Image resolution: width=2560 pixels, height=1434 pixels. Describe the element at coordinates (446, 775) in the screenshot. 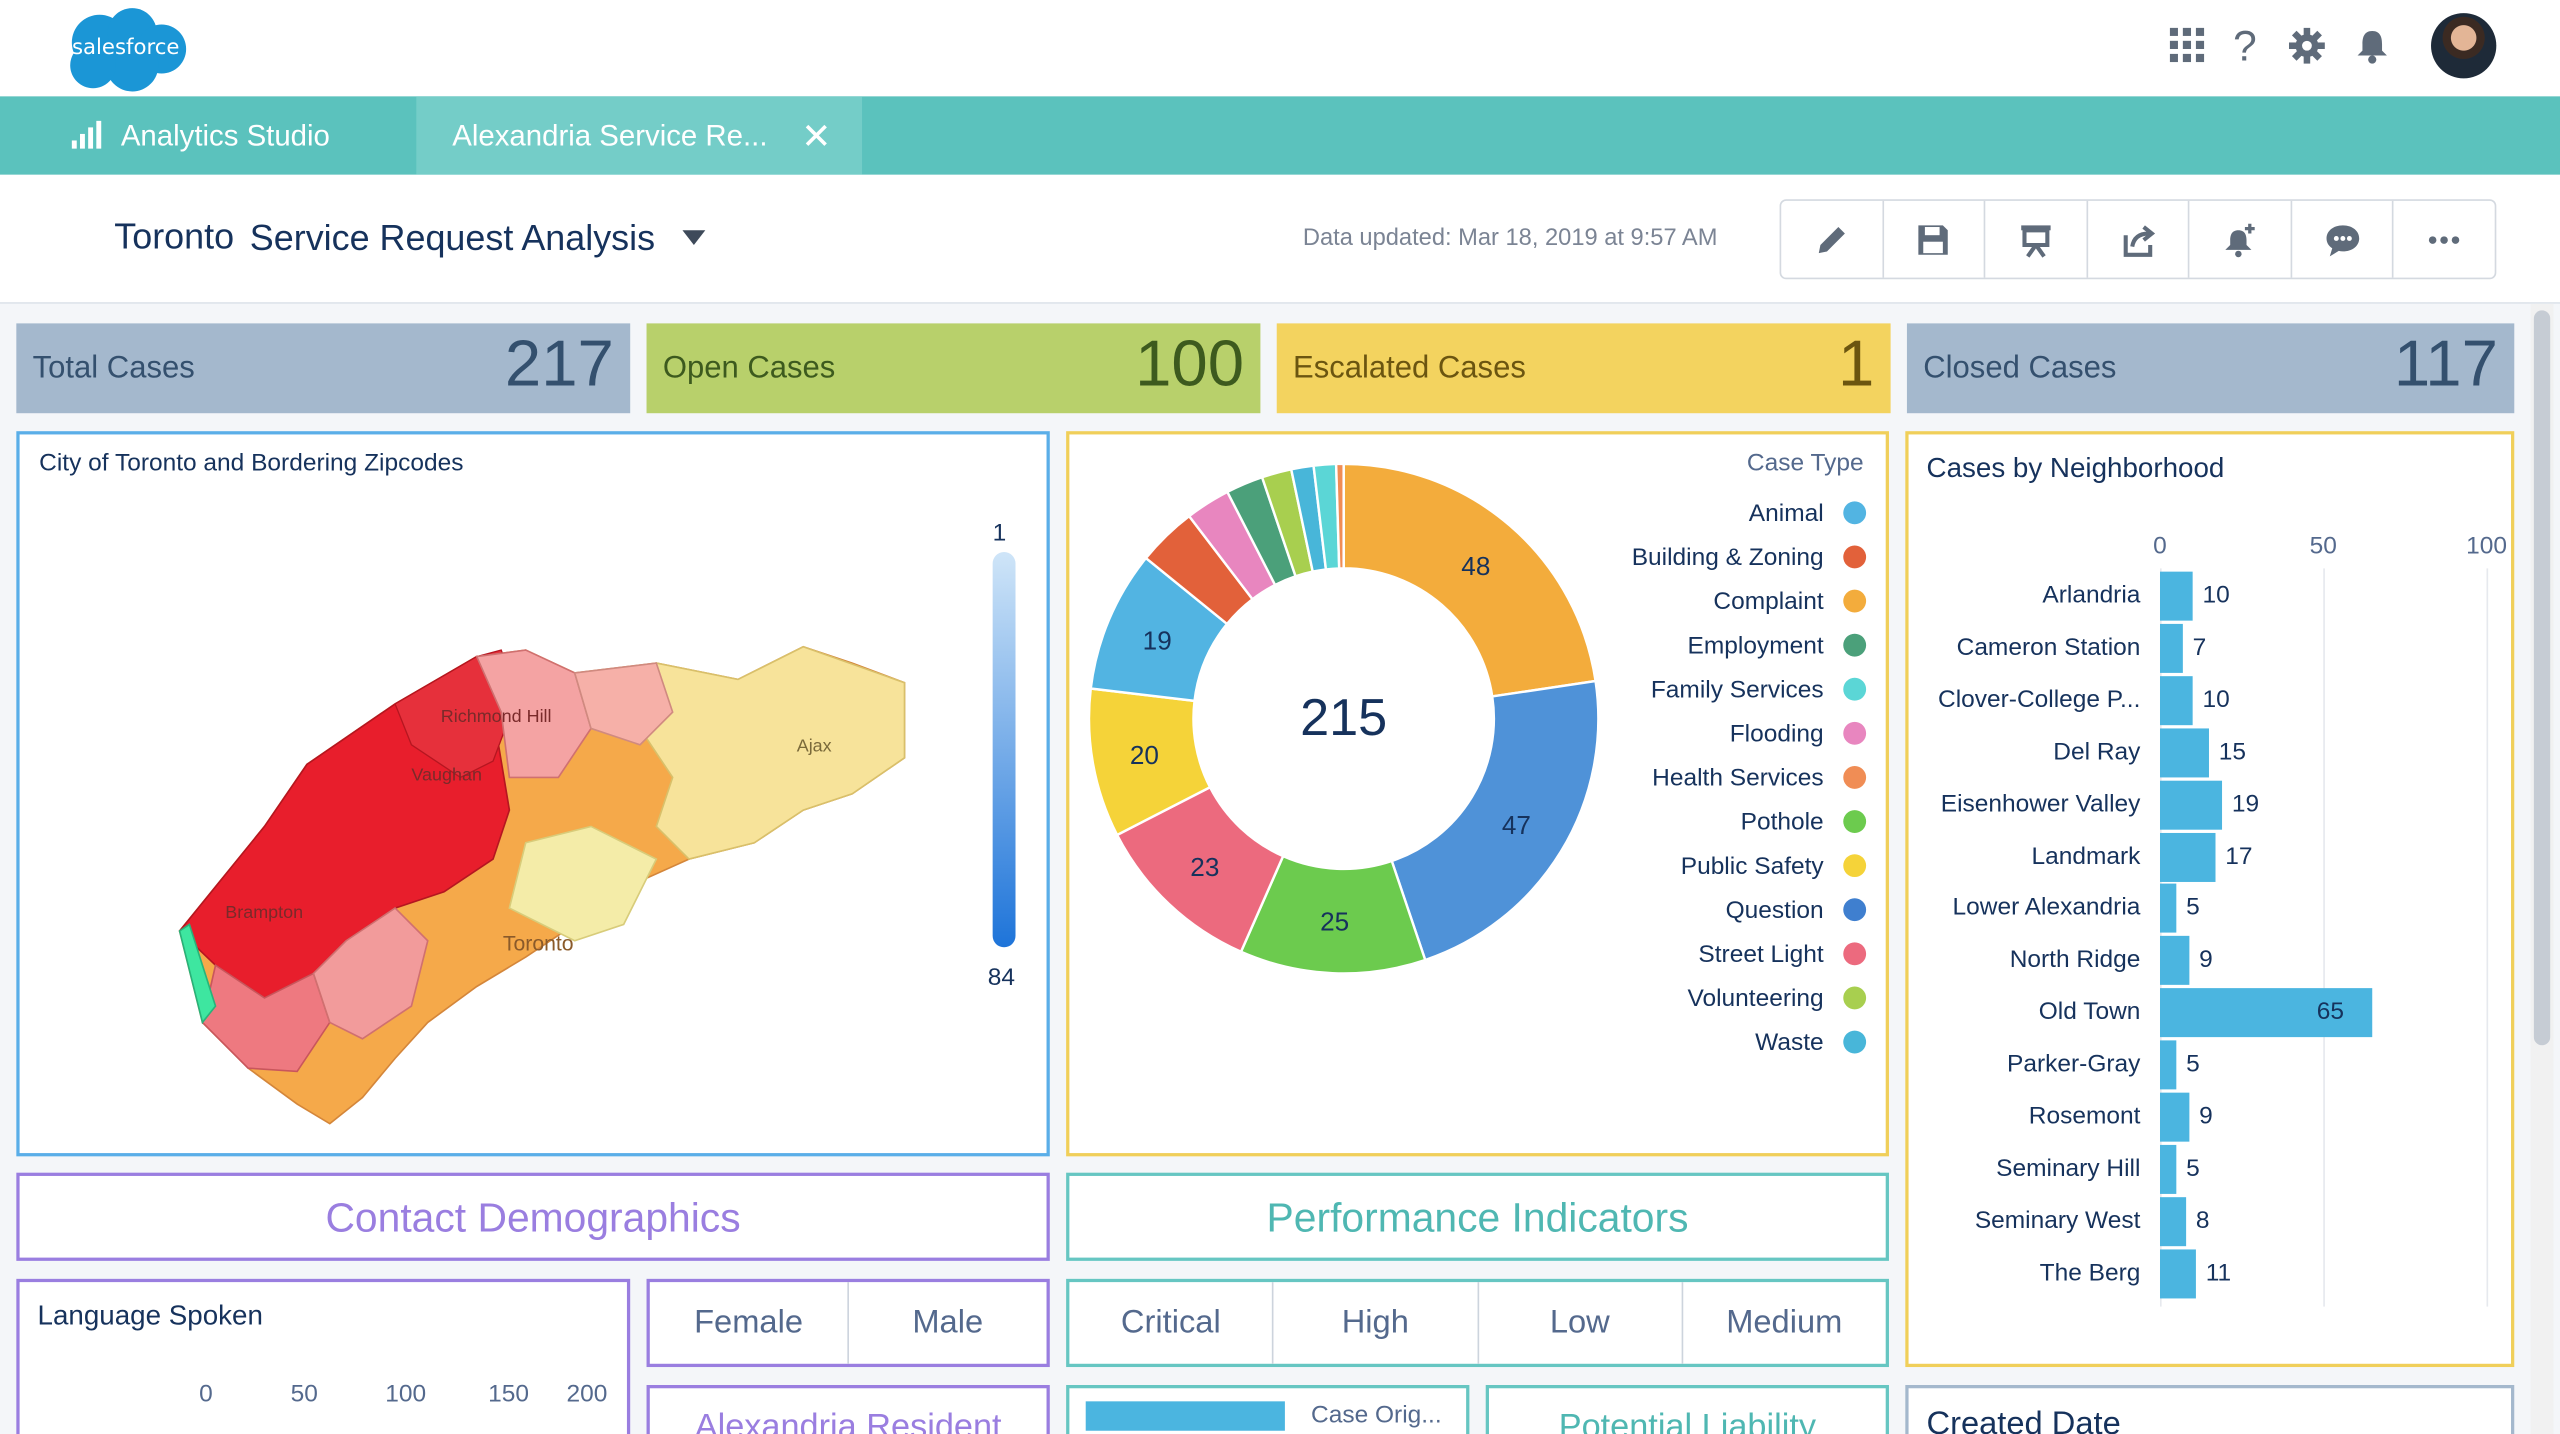

I see `map-place-label: Vaughan` at that location.